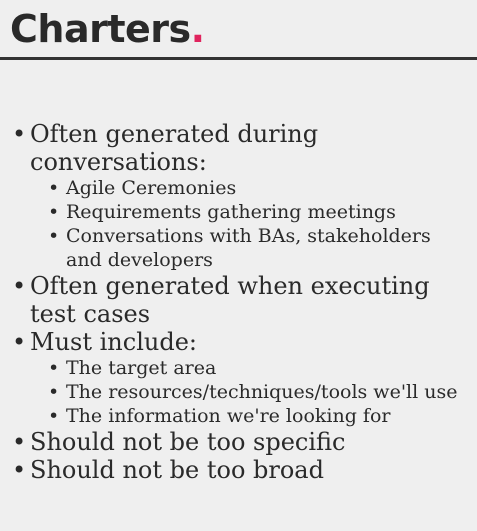 The image size is (477, 531). Describe the element at coordinates (141, 368) in the screenshot. I see `sub-bullet-text: The target area` at that location.